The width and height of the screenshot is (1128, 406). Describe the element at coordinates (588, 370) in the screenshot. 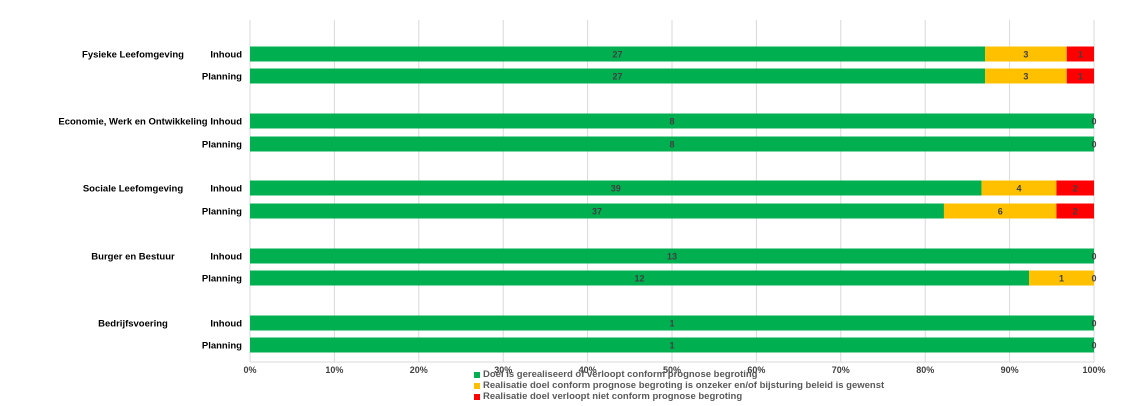

I see `x-tick-label-40pct: 40%` at that location.